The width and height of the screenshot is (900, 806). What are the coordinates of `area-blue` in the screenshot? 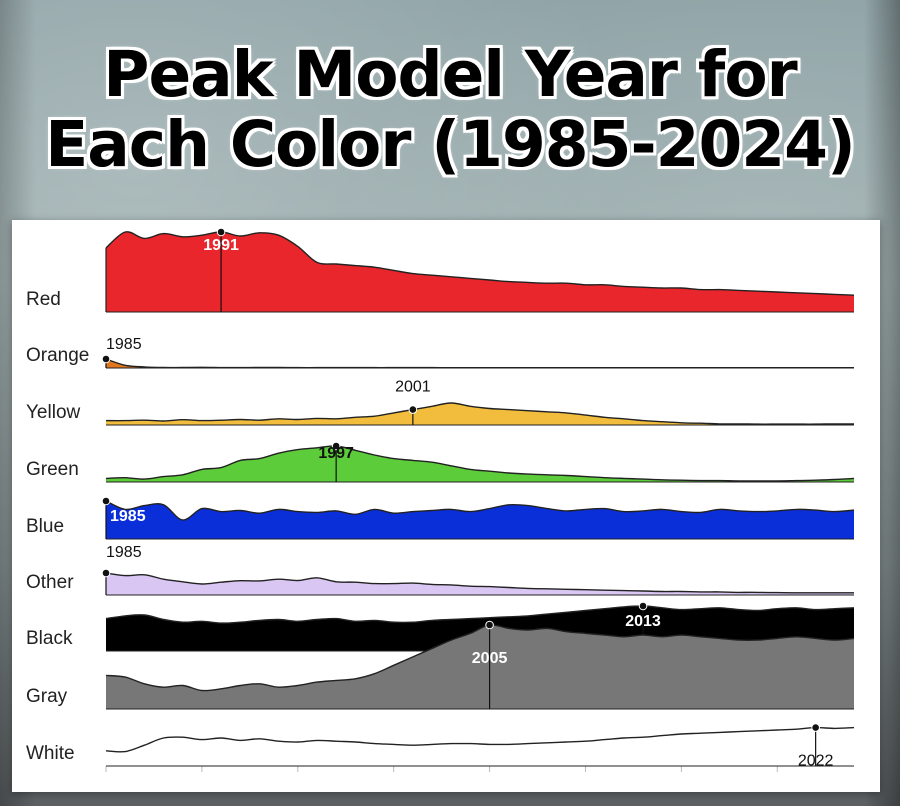 It's located at (480, 520).